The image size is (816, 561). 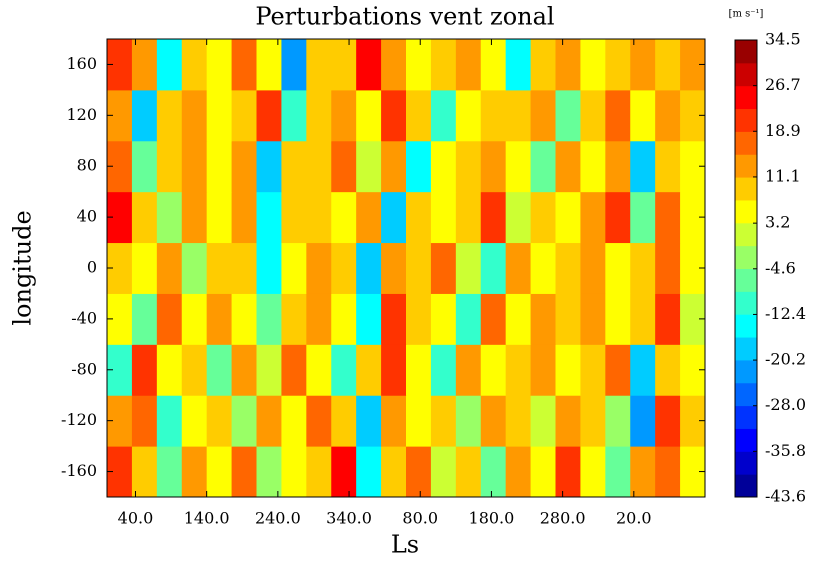 What do you see at coordinates (785, 450) in the screenshot?
I see `colorbar-tick-label: -35.8` at bounding box center [785, 450].